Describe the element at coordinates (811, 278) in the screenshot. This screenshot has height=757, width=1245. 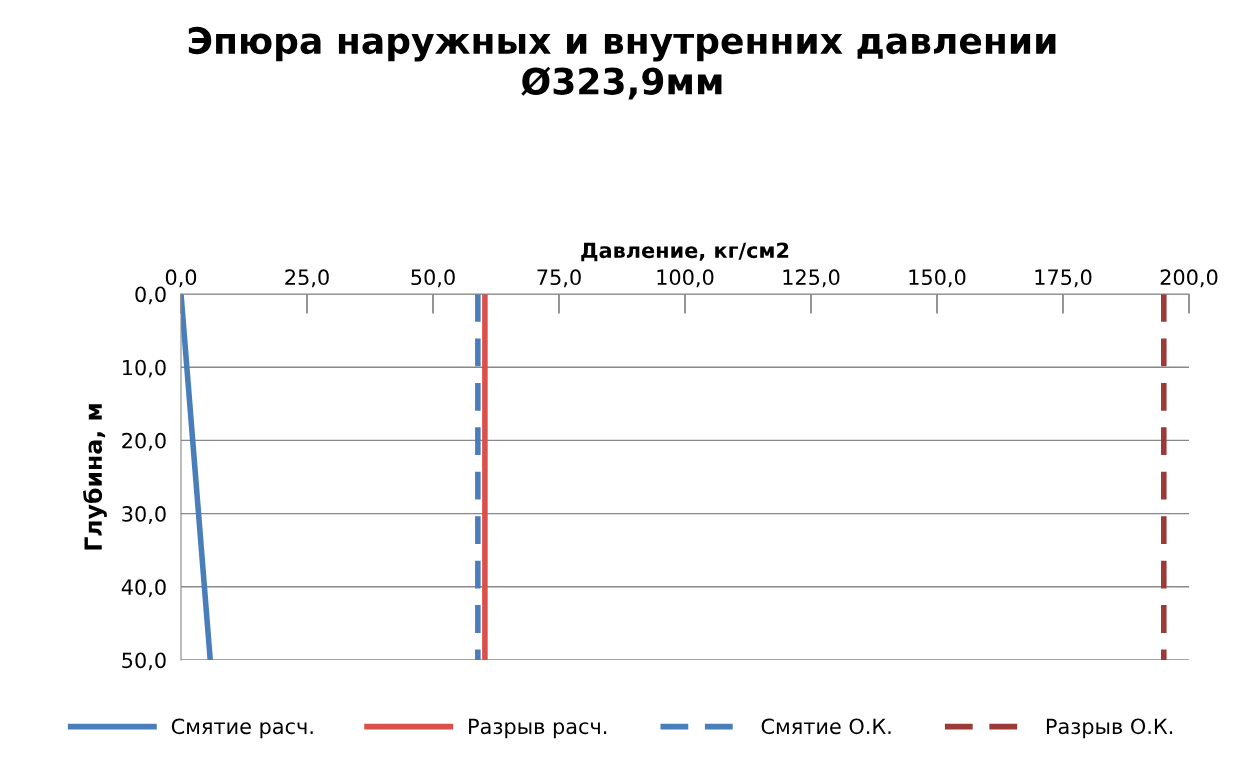
I see `x-tick-label: 125,0` at that location.